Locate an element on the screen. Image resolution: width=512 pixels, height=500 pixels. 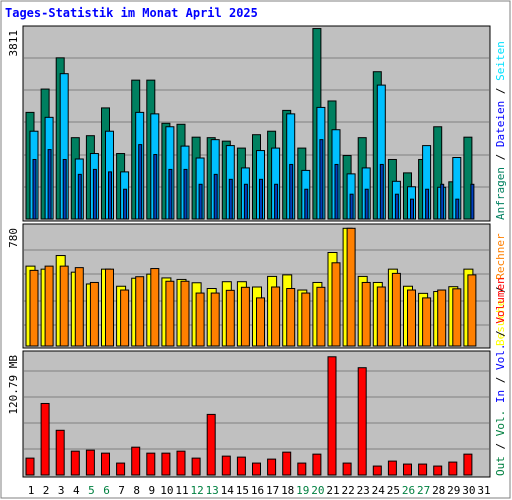
day-label-9: 9 is located at coordinates (151, 490).